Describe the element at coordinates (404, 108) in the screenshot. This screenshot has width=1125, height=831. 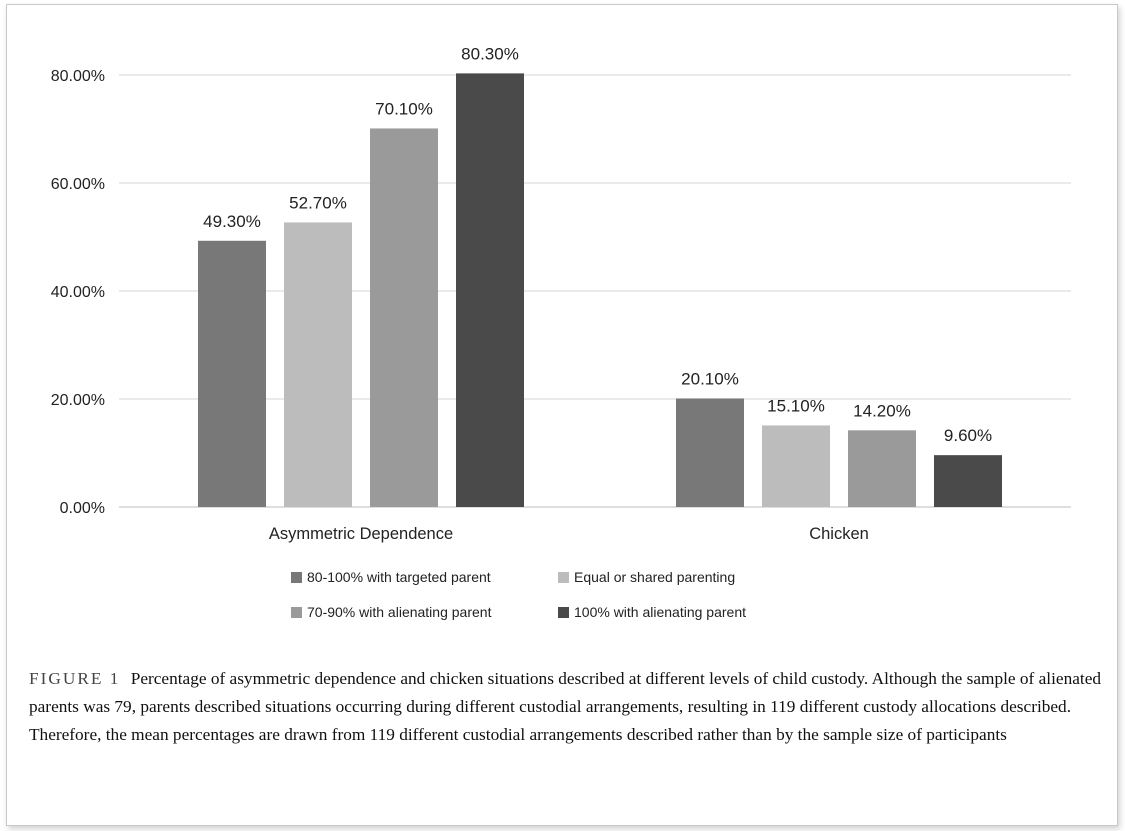
I see `data-label: 70.10%` at that location.